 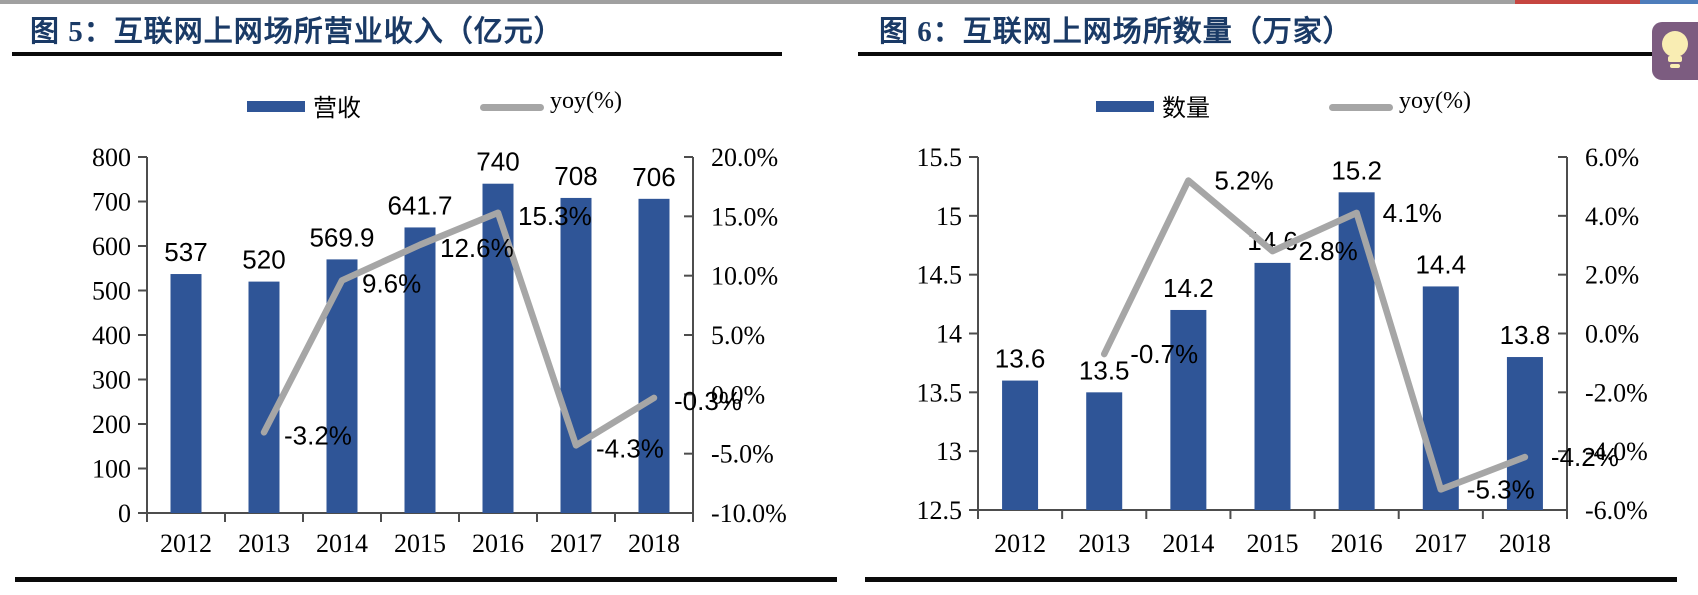 I want to click on right-axis-tick-label: -2.0%, so click(x=1616, y=392).